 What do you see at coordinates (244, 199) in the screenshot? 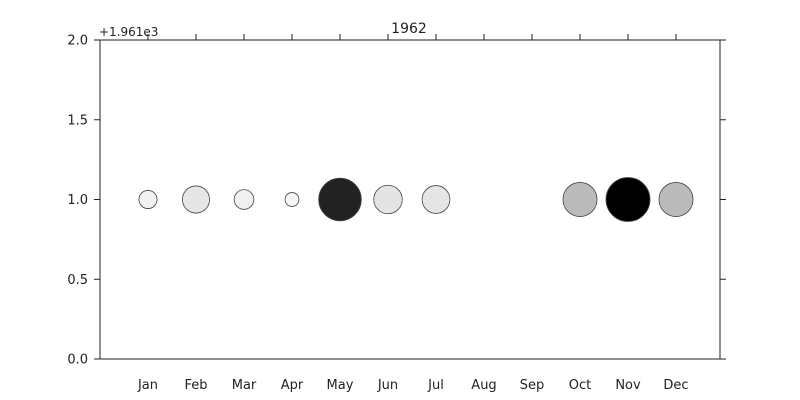
I see `point-mar` at bounding box center [244, 199].